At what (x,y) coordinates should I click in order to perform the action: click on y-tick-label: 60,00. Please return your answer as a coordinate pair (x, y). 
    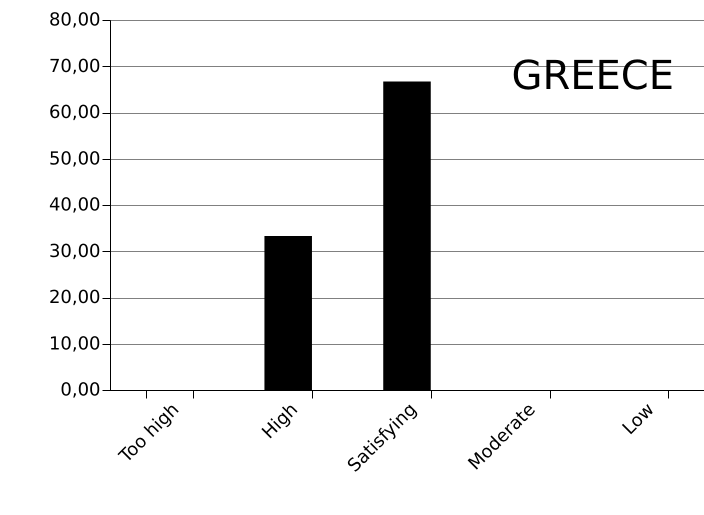
    Looking at the image, I should click on (74, 112).